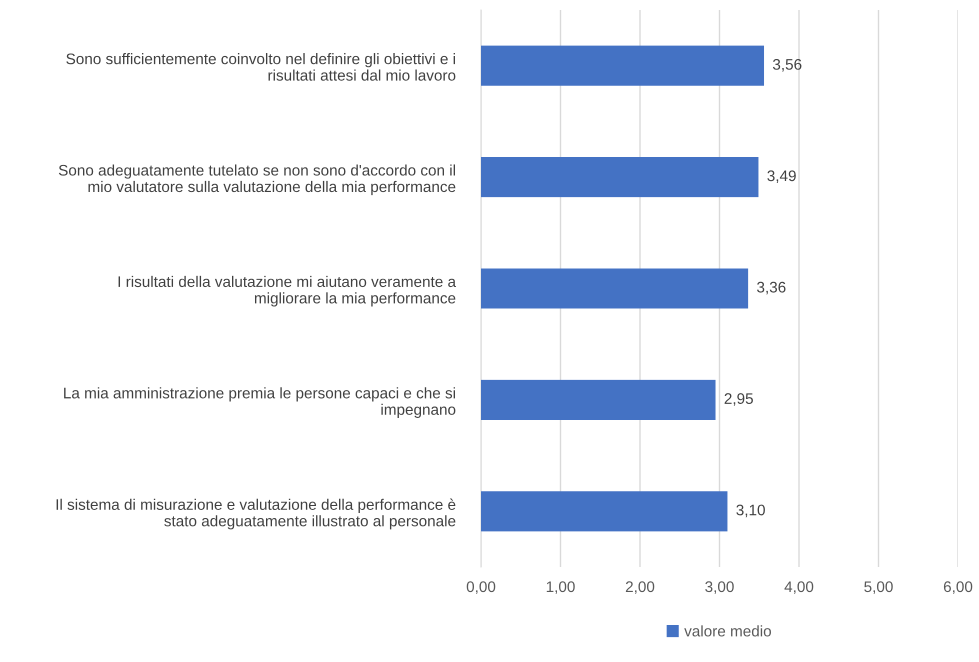 The width and height of the screenshot is (979, 662). I want to click on data-label: 3,10, so click(750, 511).